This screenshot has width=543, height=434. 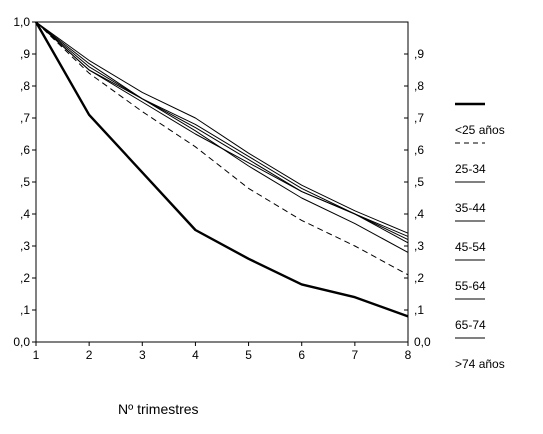 I want to click on x-axis-title: Nº trimestres, so click(x=158, y=409).